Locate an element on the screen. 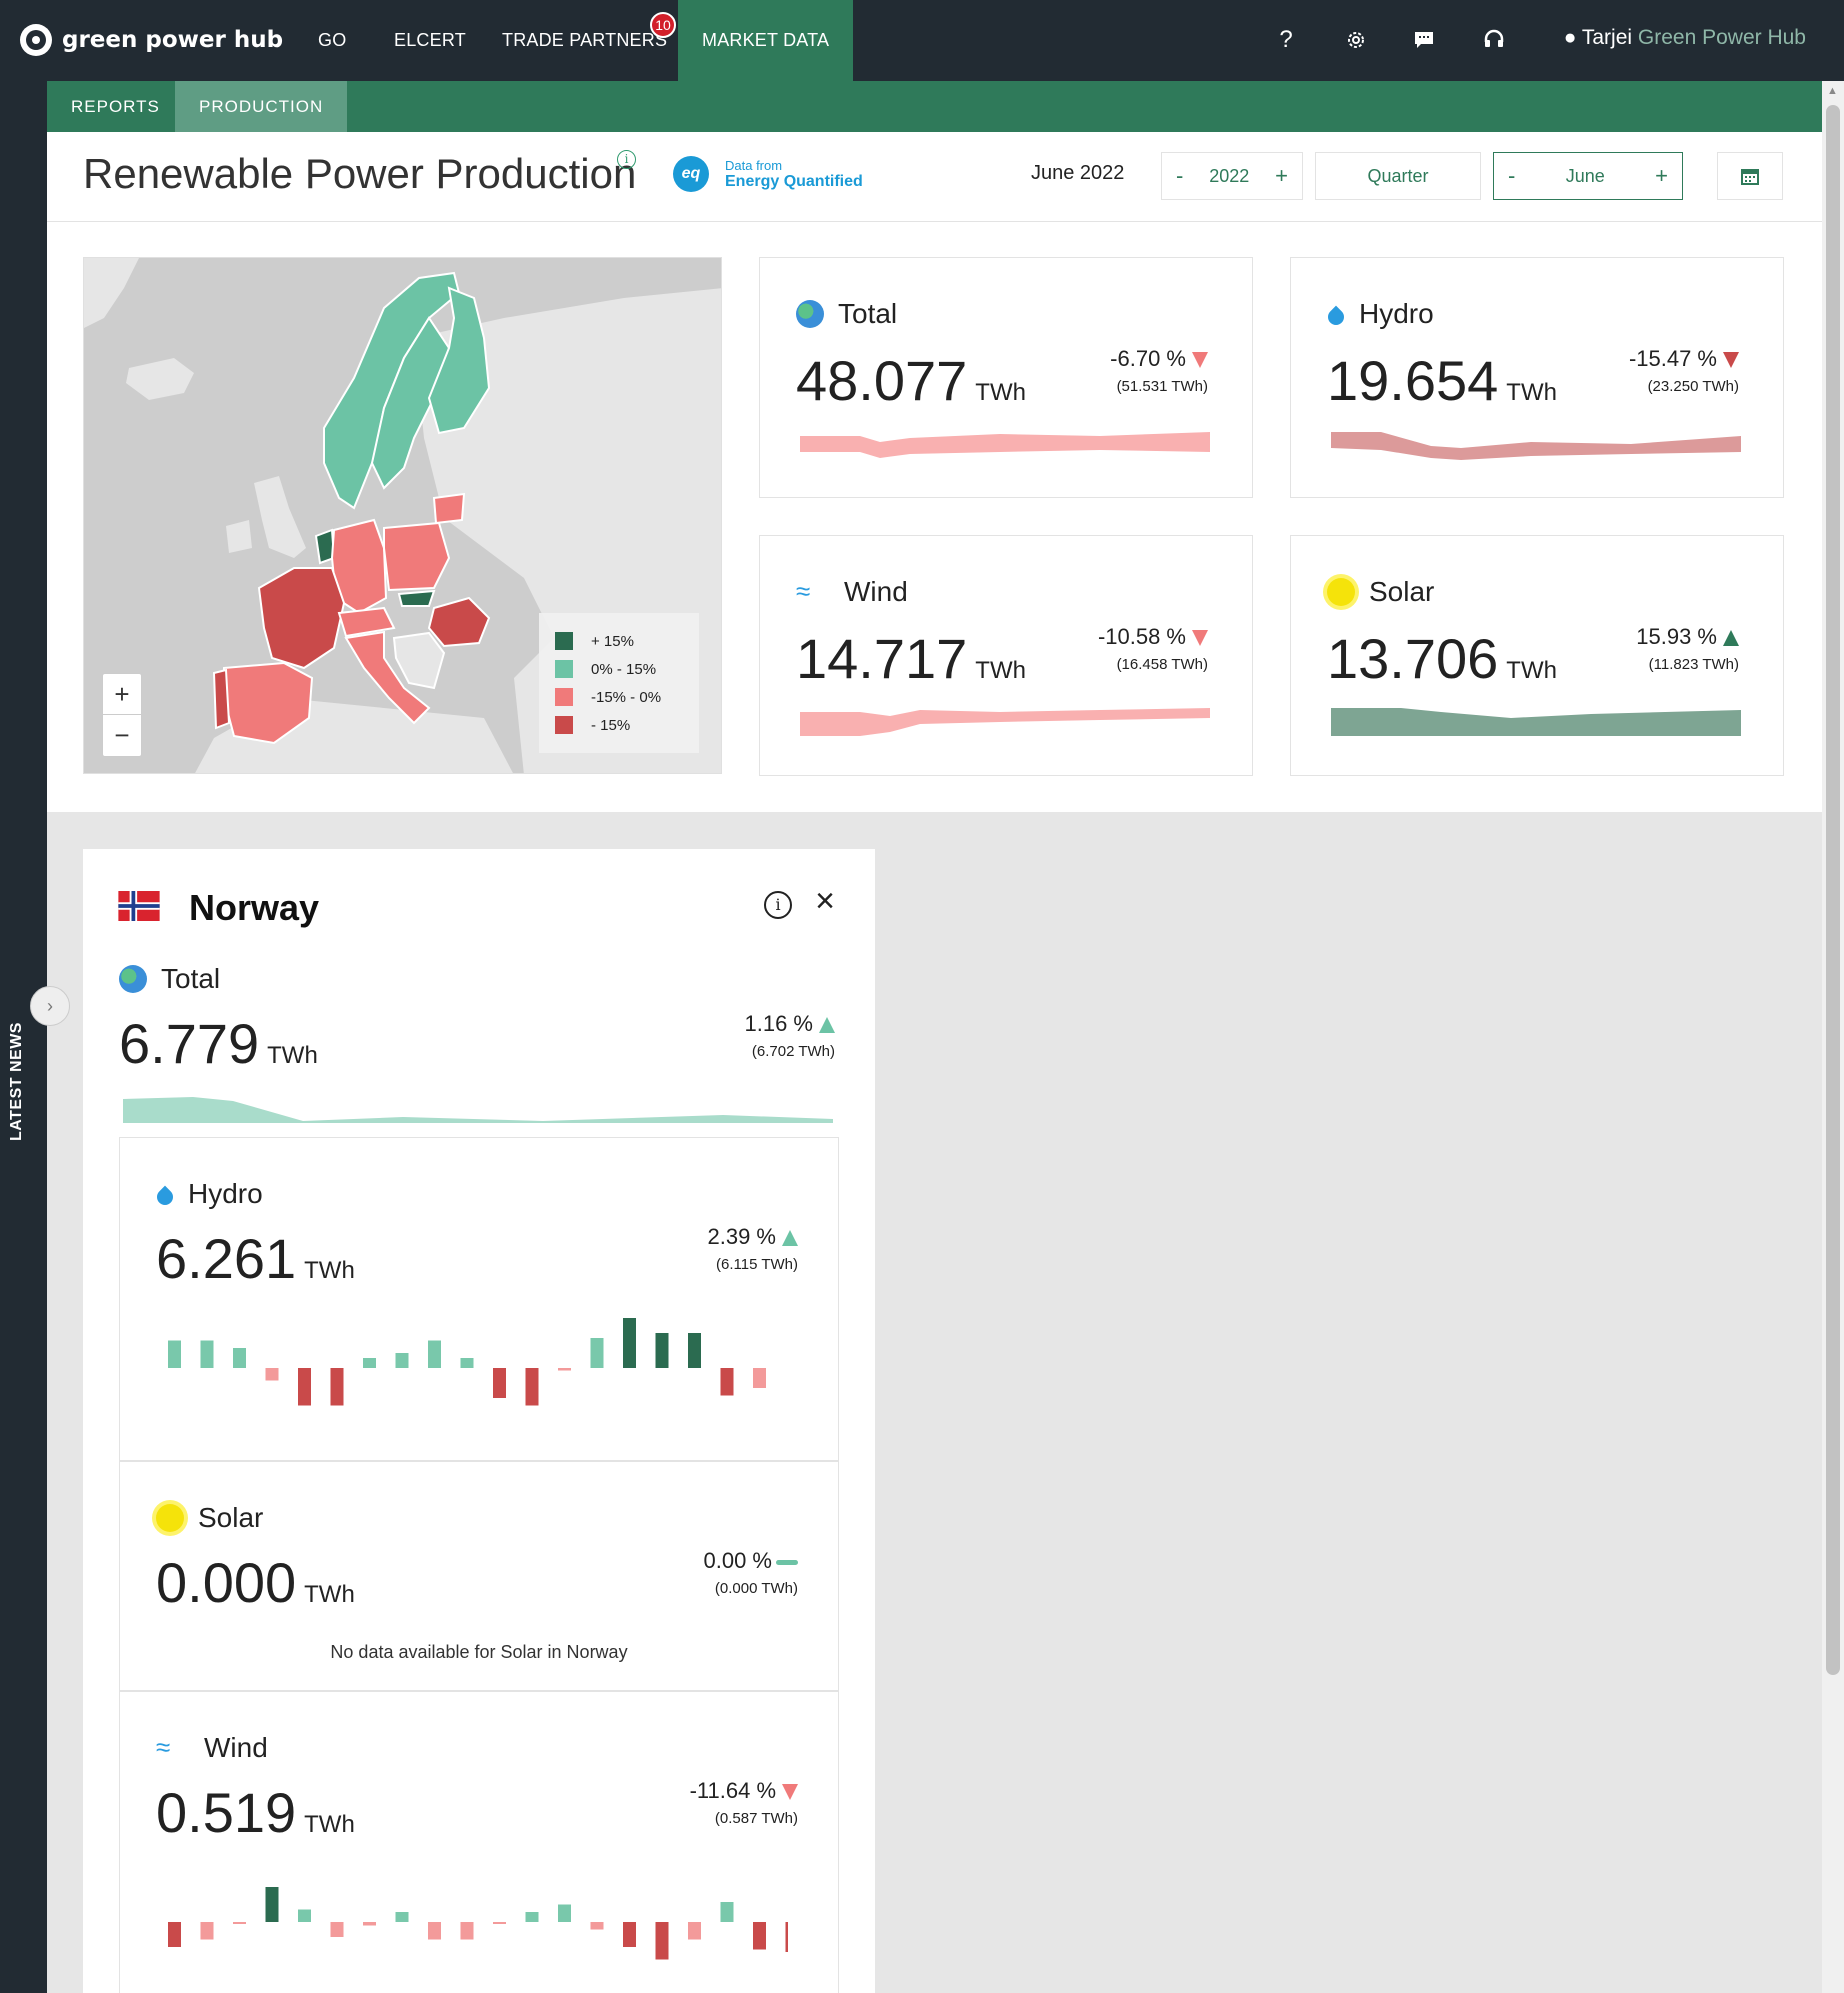 The height and width of the screenshot is (1993, 1844). country-info-icon: i is located at coordinates (778, 905).